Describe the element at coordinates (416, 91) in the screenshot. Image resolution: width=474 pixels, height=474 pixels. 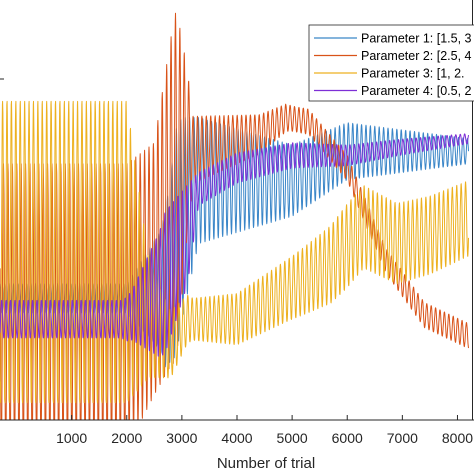
I see `legend-label-parameter-4: Parameter 4: [0.5, 2` at that location.